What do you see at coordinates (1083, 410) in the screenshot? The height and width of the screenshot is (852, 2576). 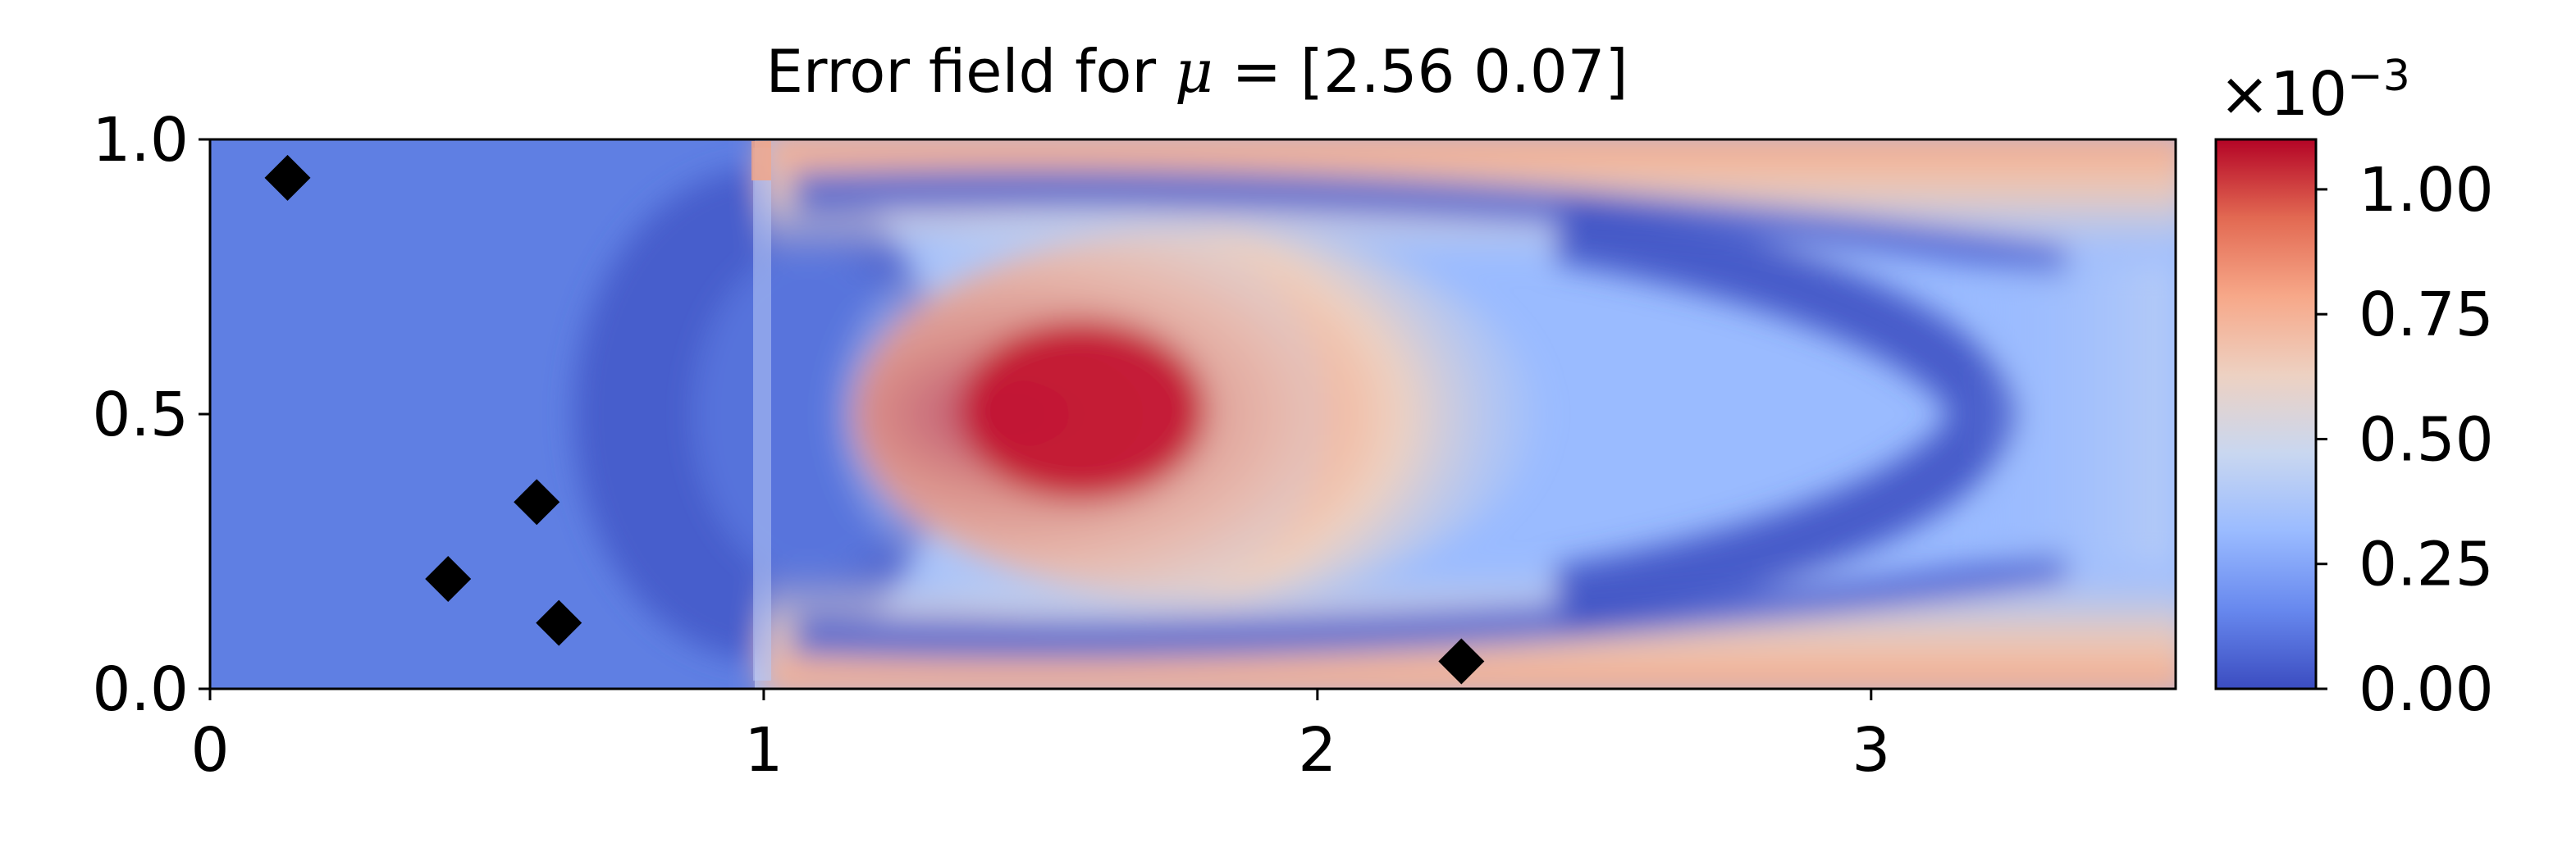 I see `error-peak` at bounding box center [1083, 410].